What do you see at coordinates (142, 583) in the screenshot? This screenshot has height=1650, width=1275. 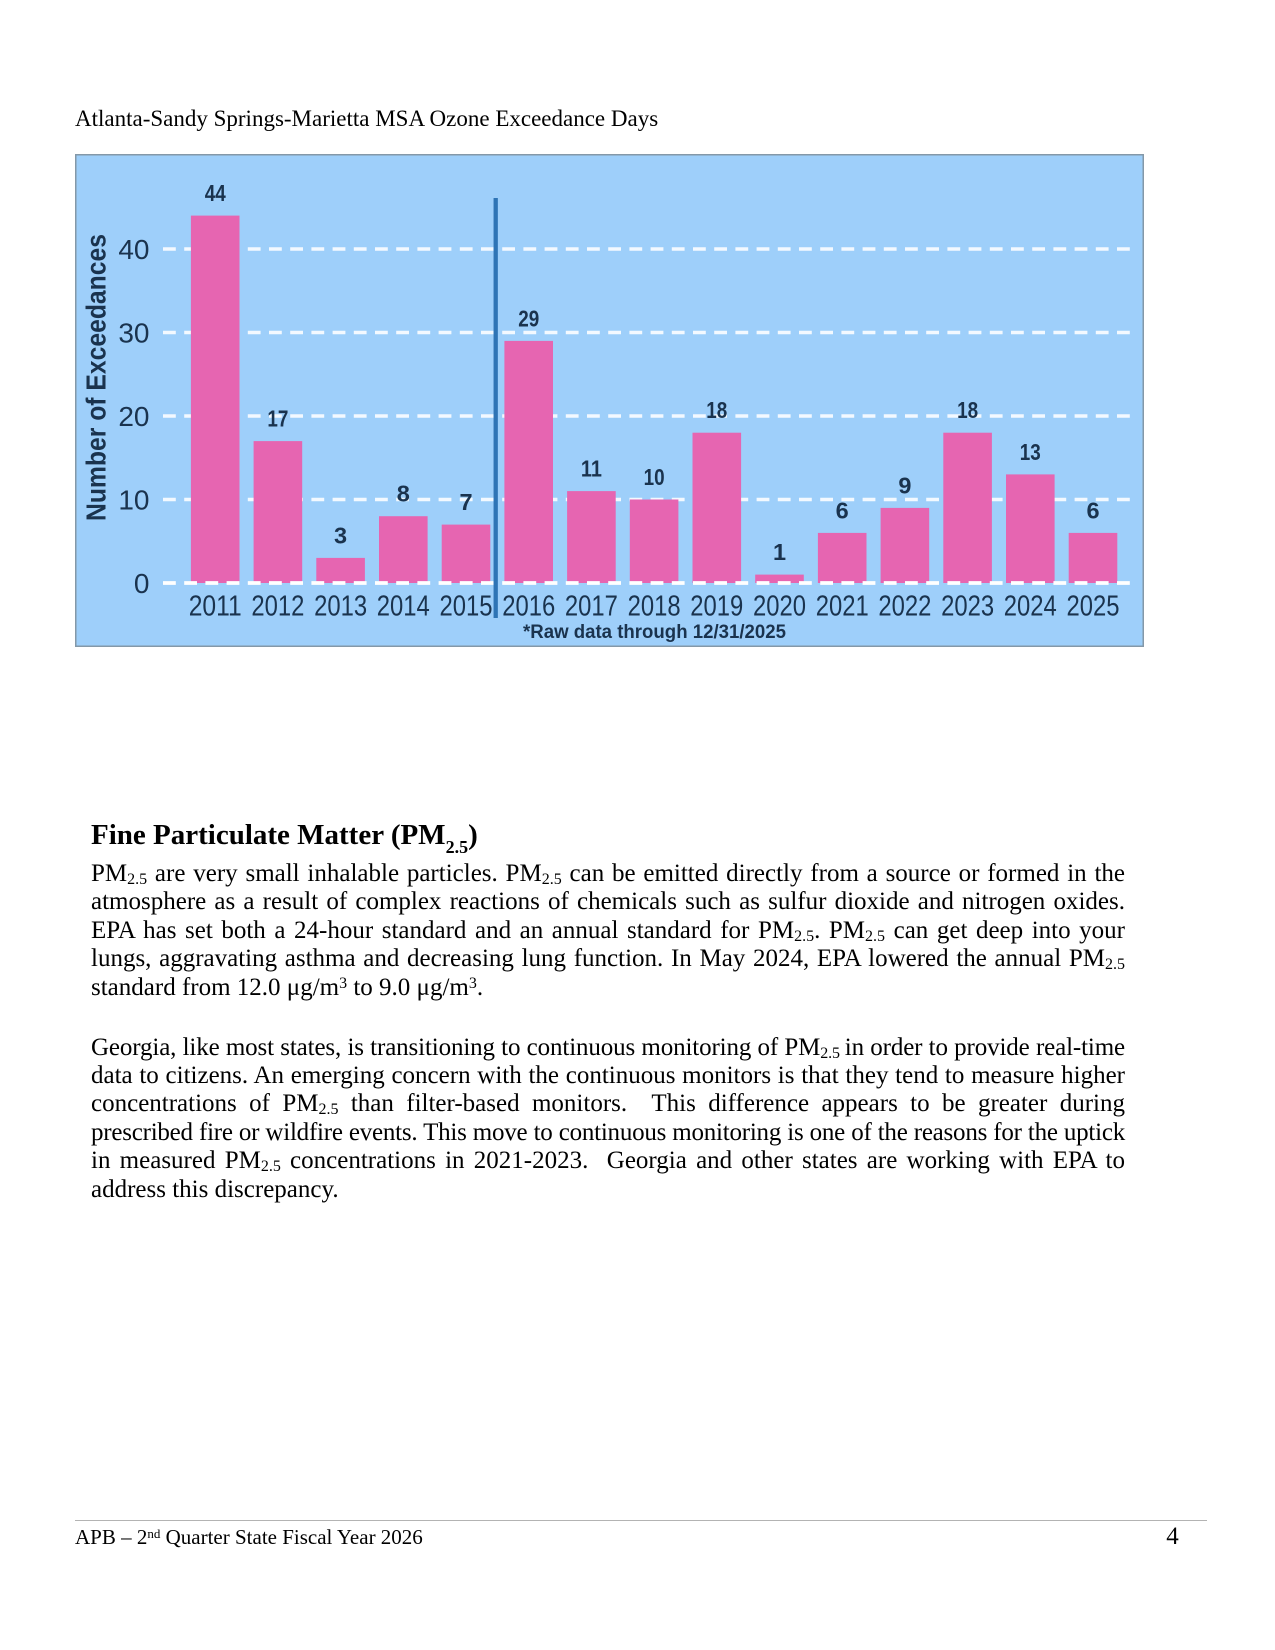 I see `svg-text: 0` at bounding box center [142, 583].